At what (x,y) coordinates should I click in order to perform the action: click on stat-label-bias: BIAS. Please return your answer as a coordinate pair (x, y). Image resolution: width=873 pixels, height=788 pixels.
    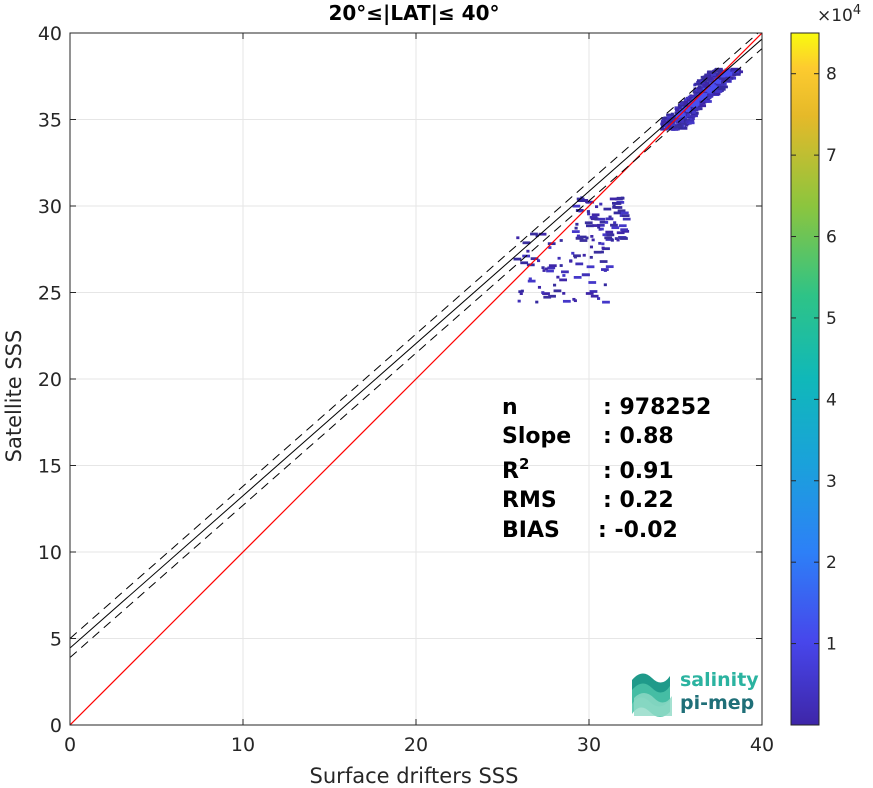
    Looking at the image, I should click on (531, 530).